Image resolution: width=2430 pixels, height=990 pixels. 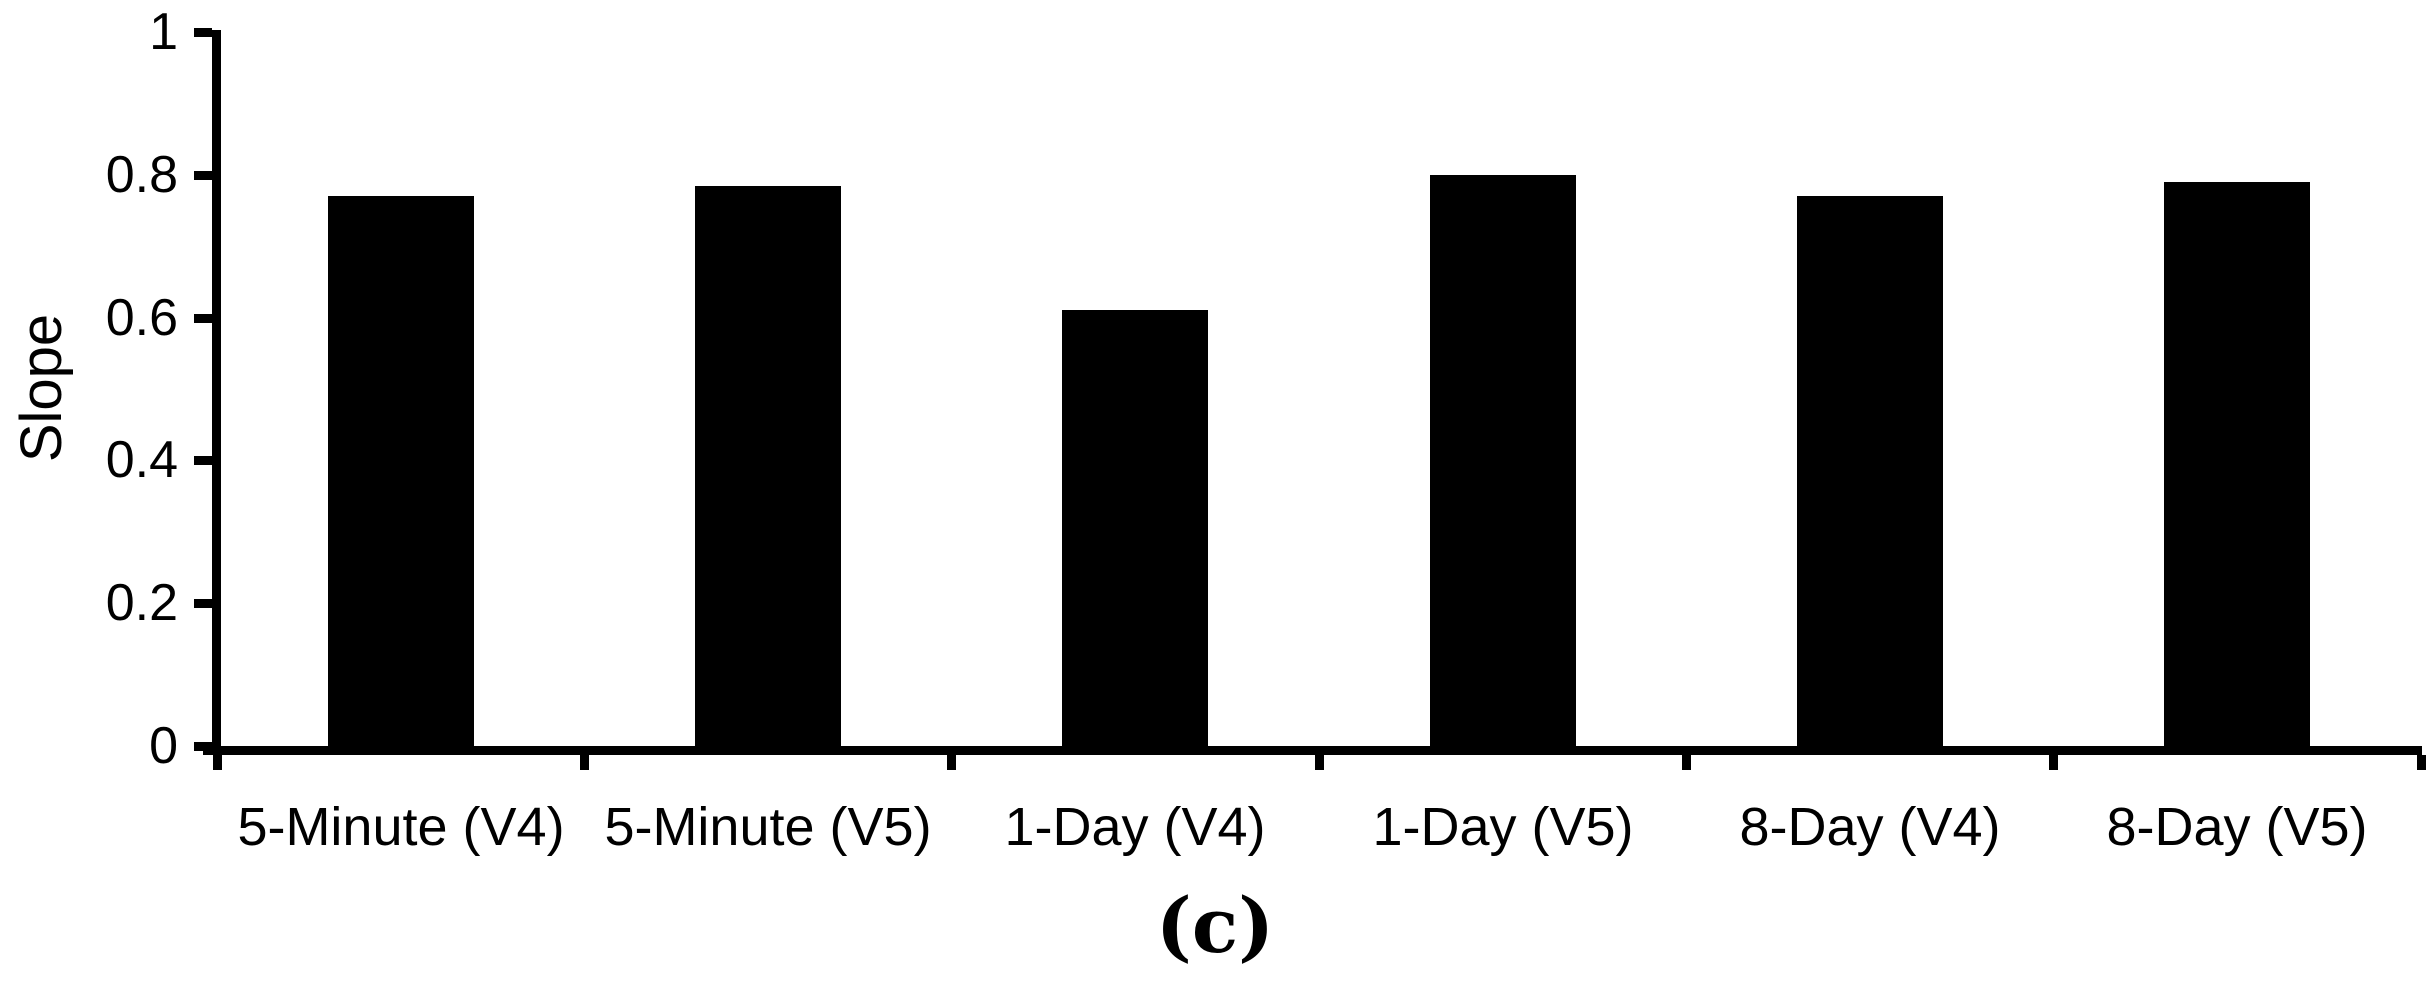 I want to click on y-axis-line, so click(x=216, y=392).